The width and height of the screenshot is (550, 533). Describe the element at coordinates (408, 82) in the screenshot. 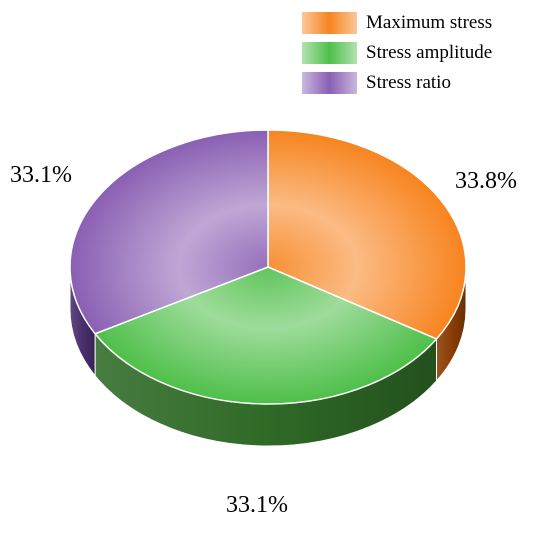

I see `legend-label-stress-ratio: Stress ratio` at that location.